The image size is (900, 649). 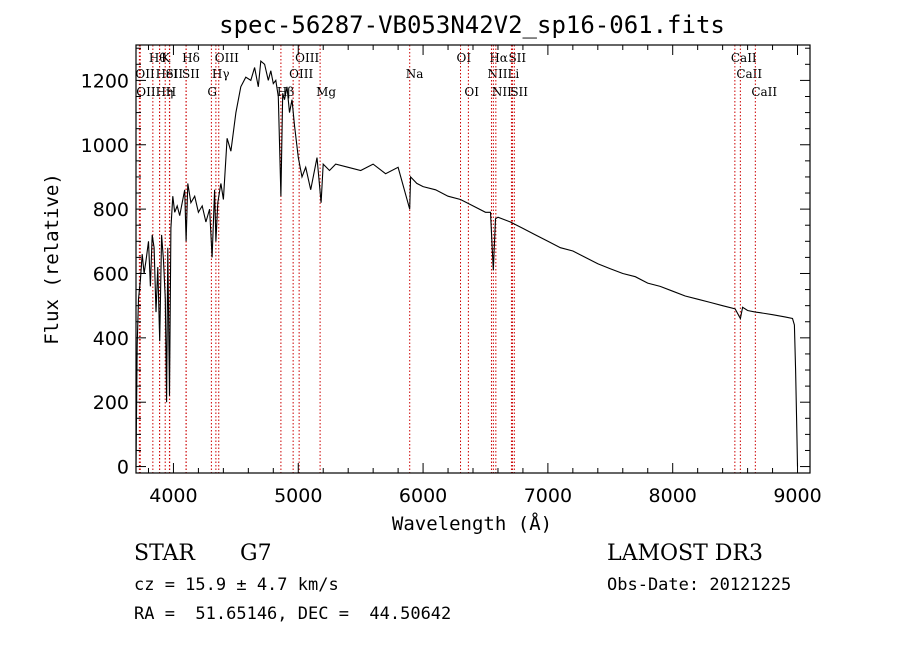 What do you see at coordinates (171, 92) in the screenshot?
I see `line-marker-label: H` at bounding box center [171, 92].